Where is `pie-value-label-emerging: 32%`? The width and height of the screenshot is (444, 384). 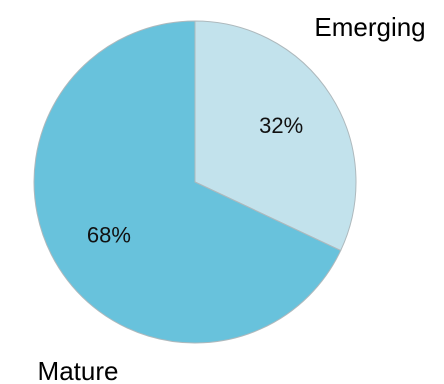 pie-value-label-emerging: 32% is located at coordinates (281, 125).